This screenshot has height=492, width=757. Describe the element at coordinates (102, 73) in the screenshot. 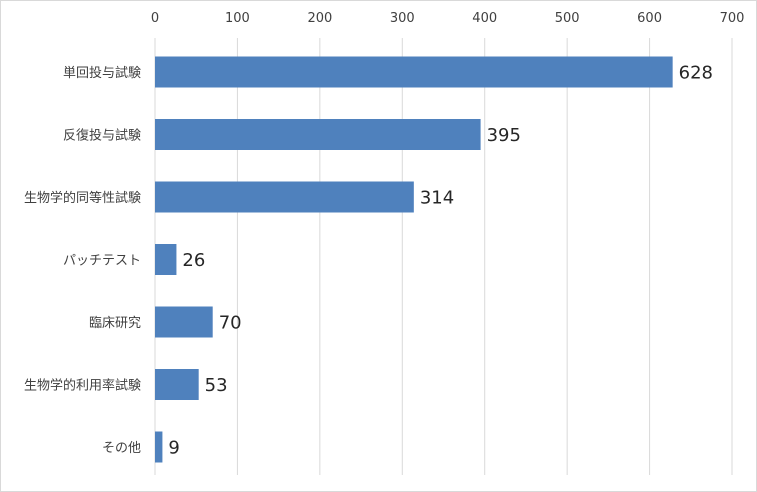

I see `category-label: 単回投与試験` at that location.